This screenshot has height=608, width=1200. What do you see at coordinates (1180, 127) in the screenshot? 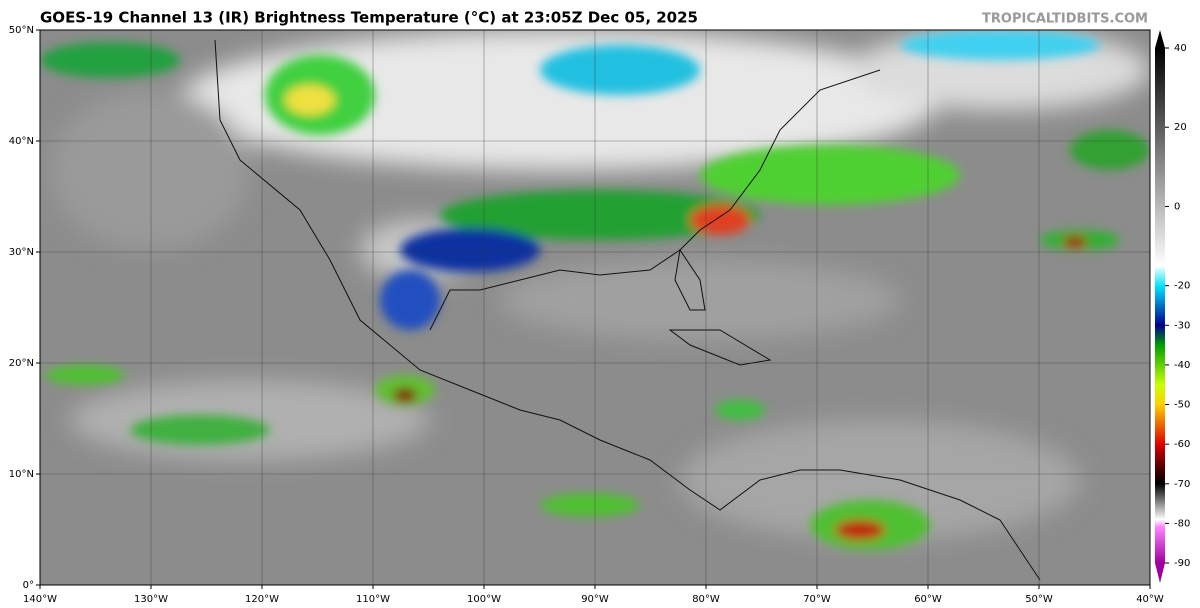
I see `colorbar-label: 20` at bounding box center [1180, 127].